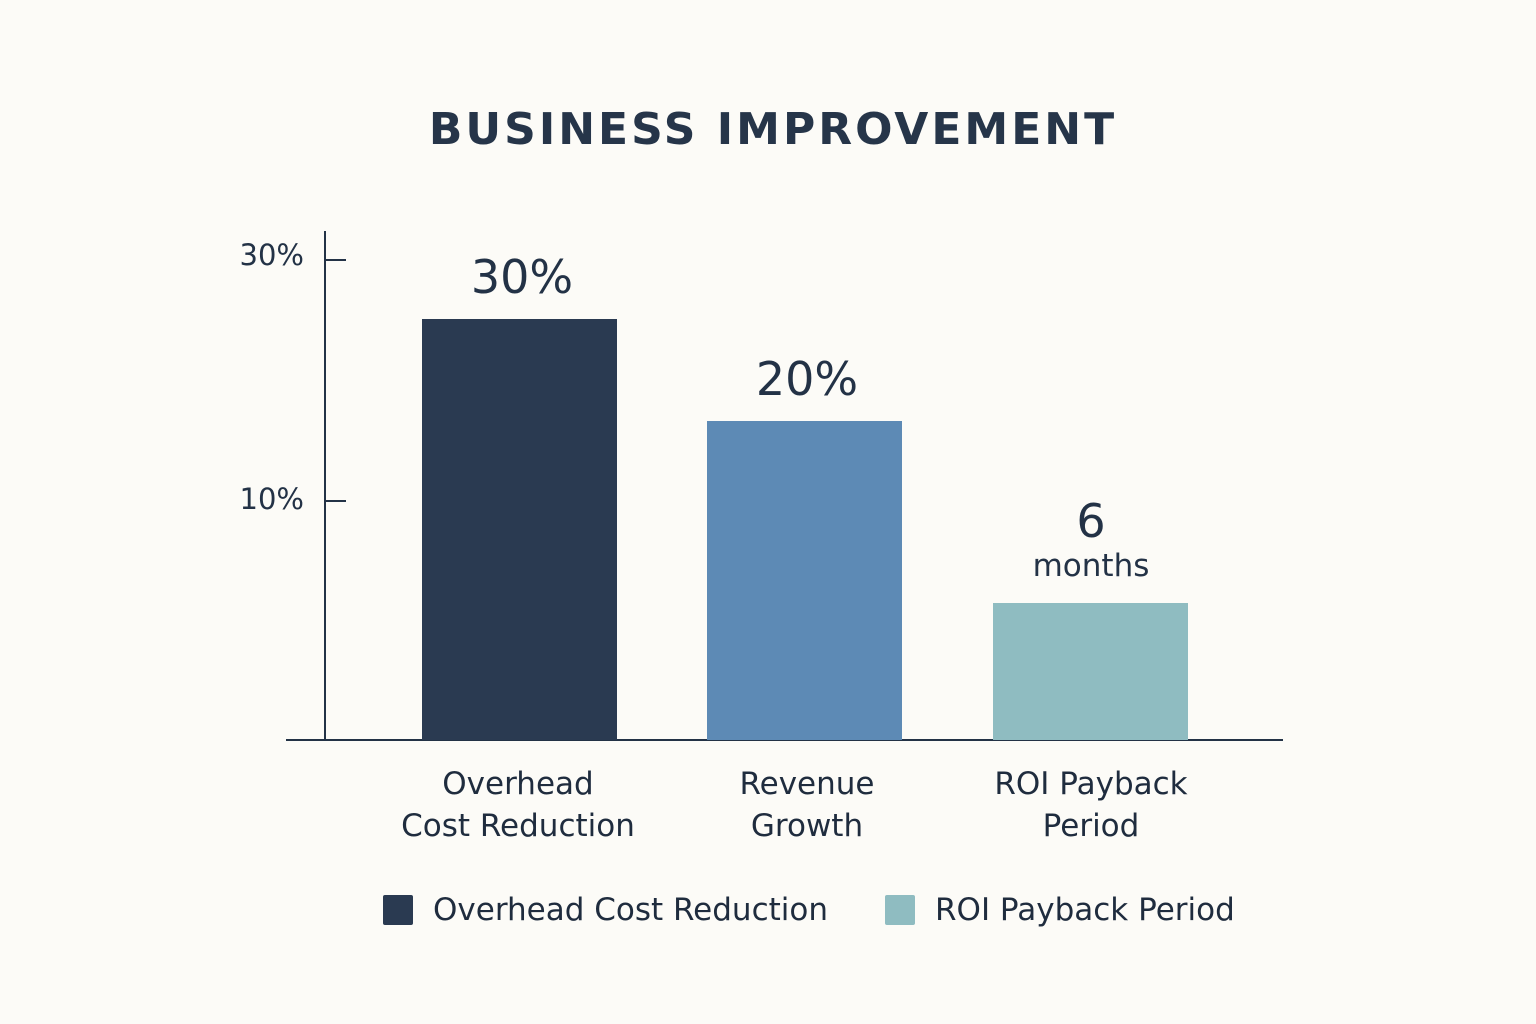 This screenshot has height=1024, width=1536. Describe the element at coordinates (1091, 521) in the screenshot. I see `value-label-roi: 6` at that location.